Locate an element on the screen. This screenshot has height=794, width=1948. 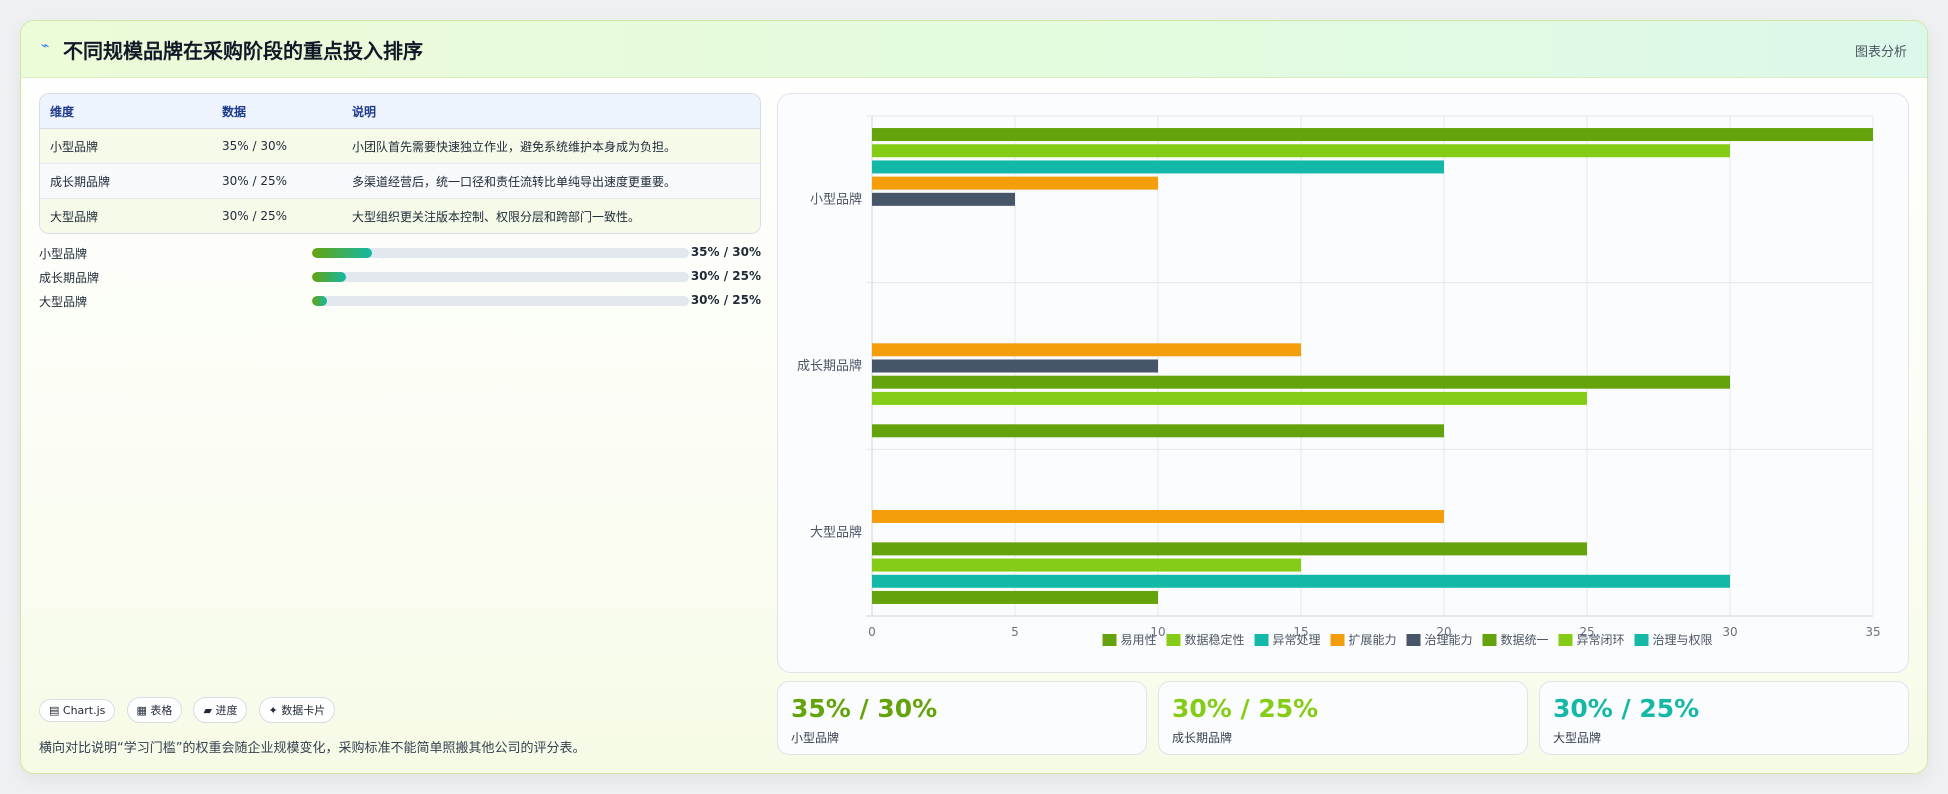
legend-label: 异常闭环 is located at coordinates (1601, 640).